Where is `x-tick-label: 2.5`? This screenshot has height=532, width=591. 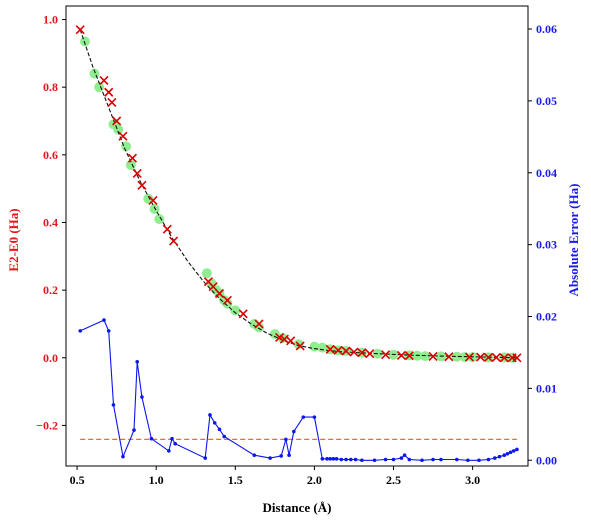 x-tick-label: 2.5 is located at coordinates (393, 480).